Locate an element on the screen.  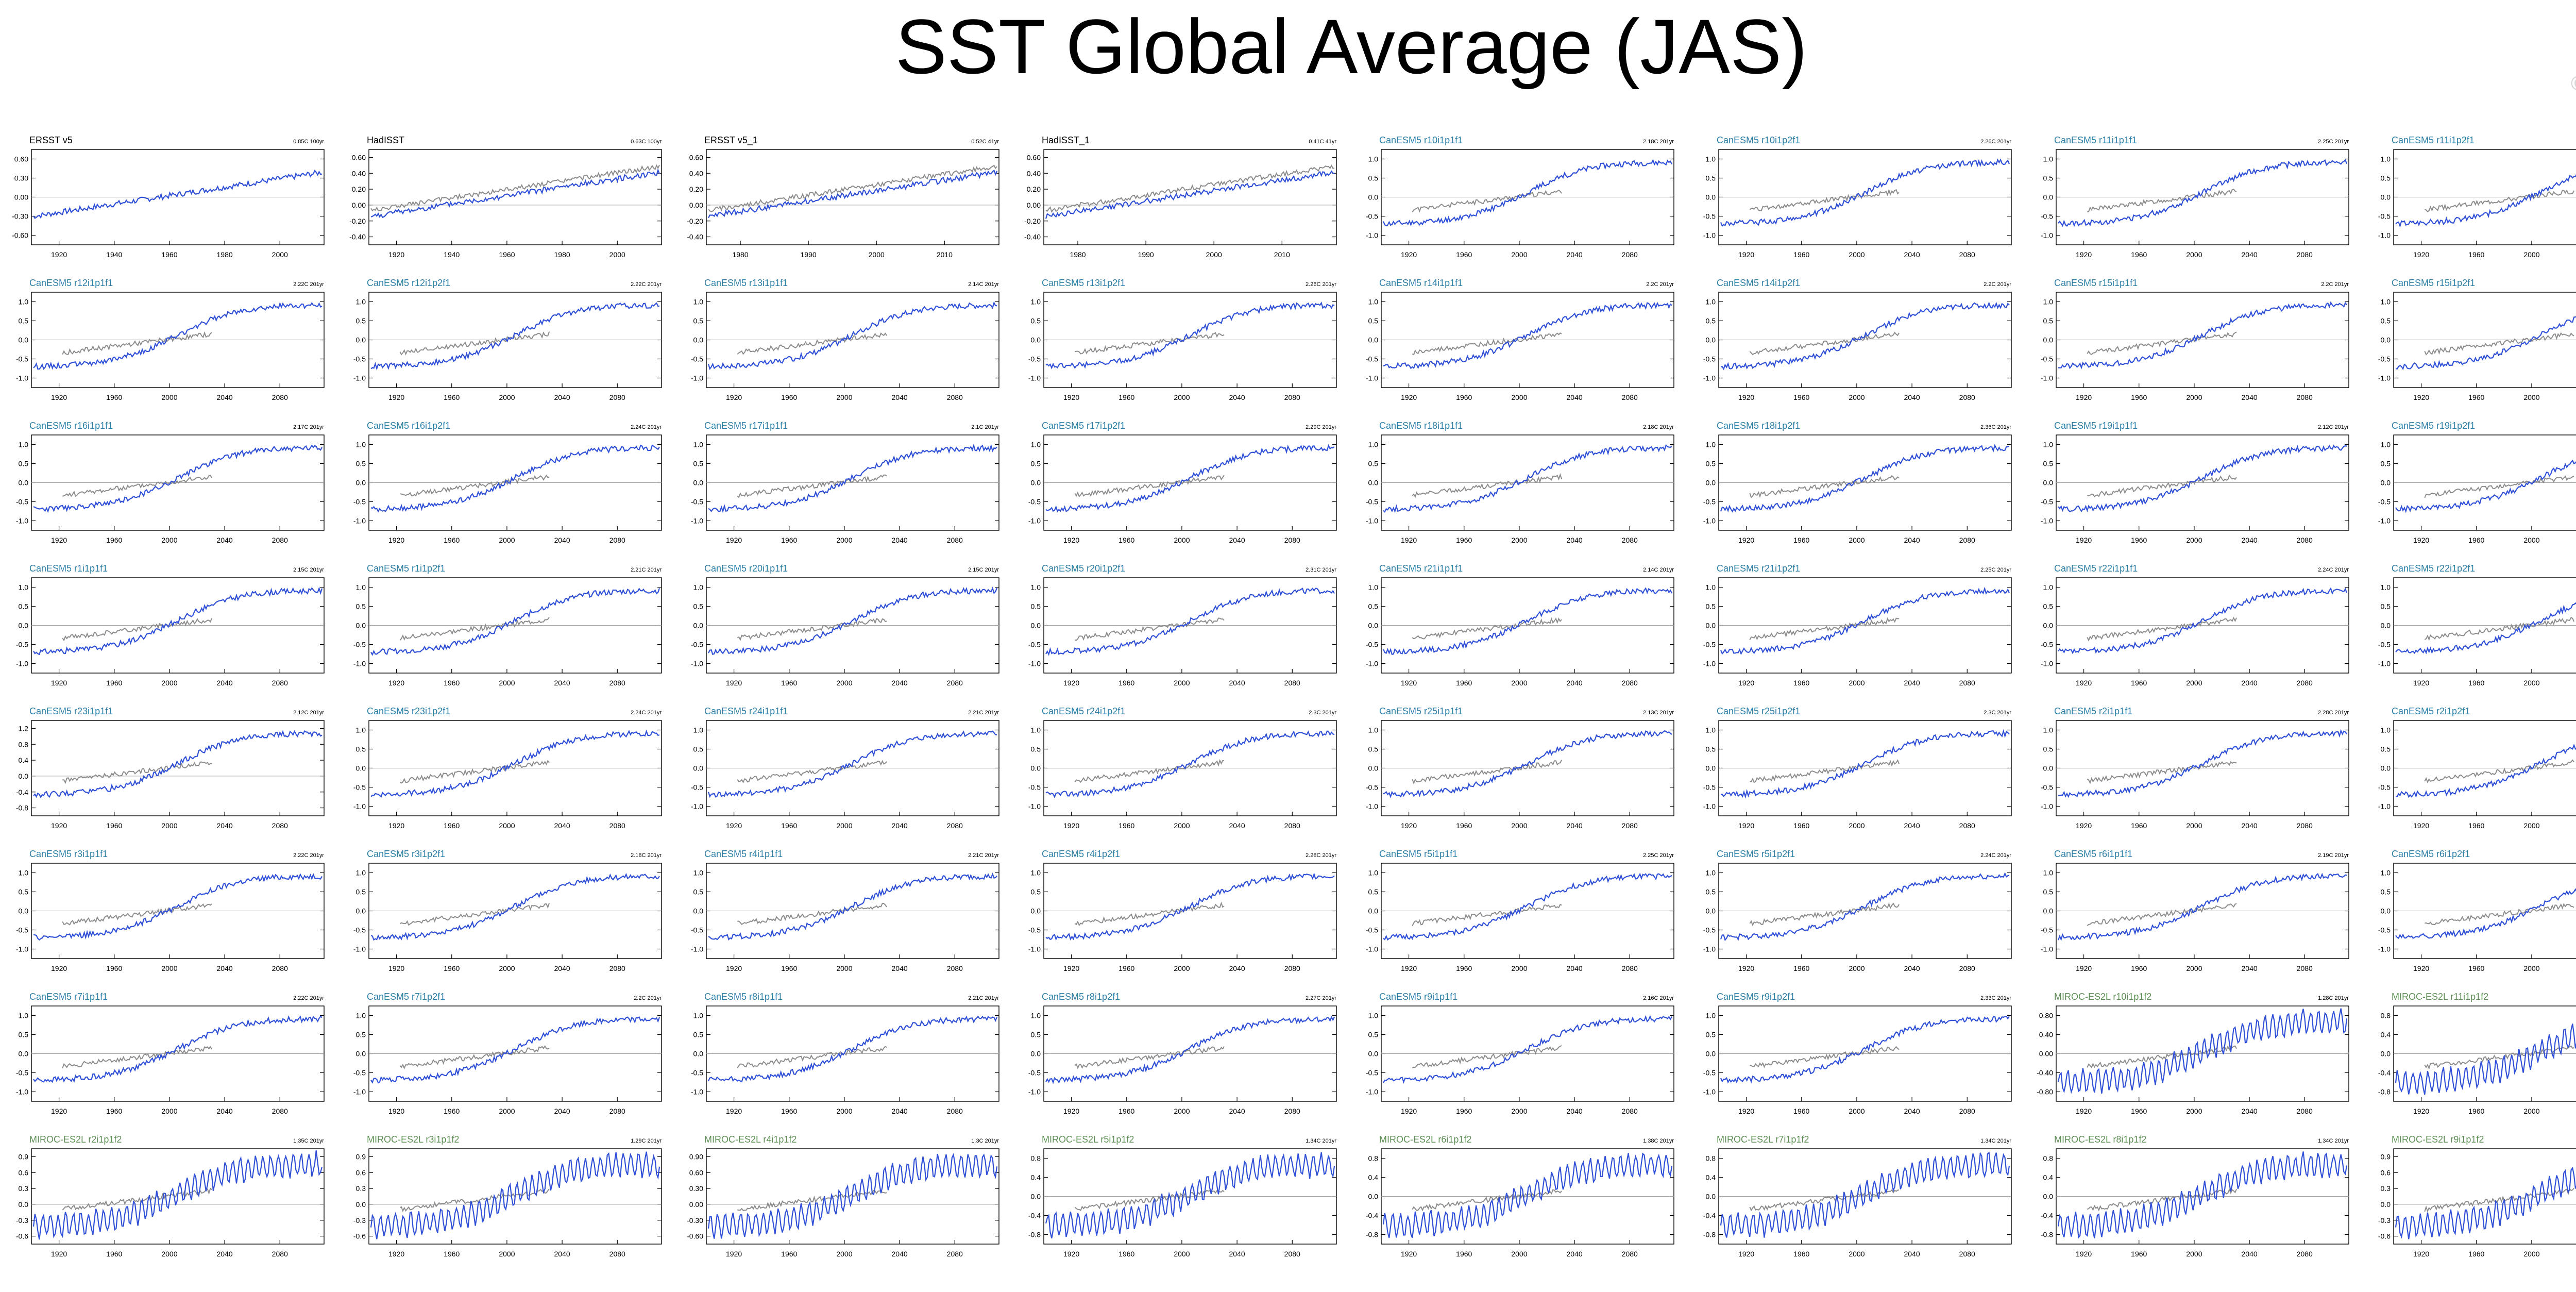
panel-label: MIROC-ES2L r7i1p1f2 is located at coordinates (1763, 1139).